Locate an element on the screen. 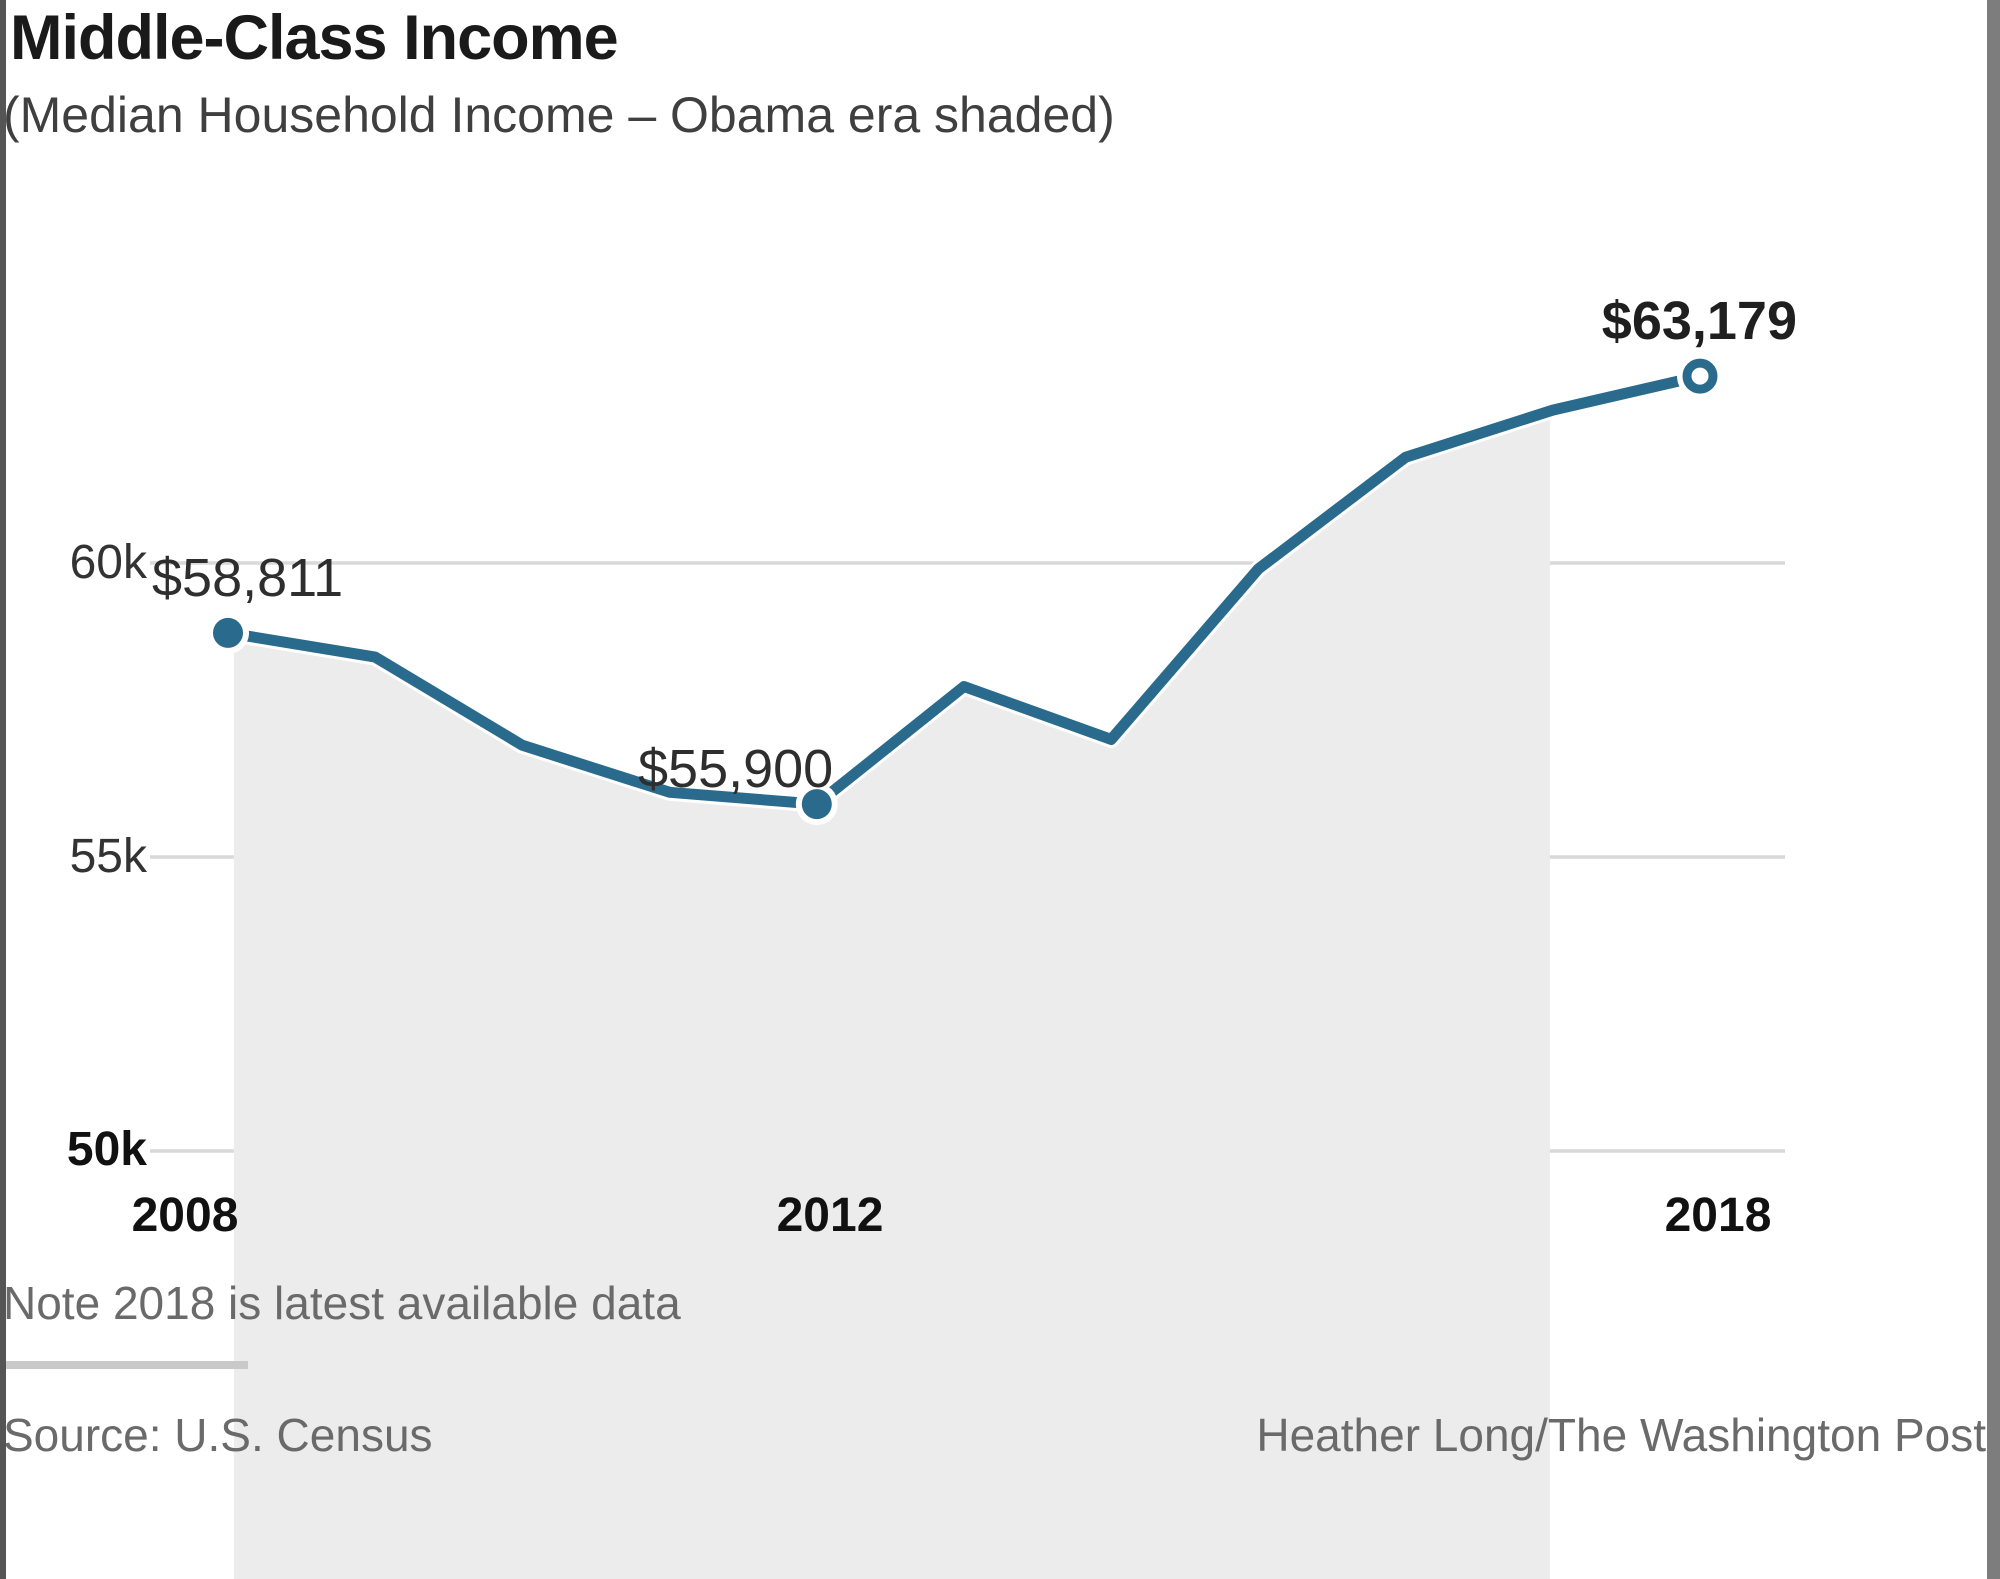 This screenshot has height=1579, width=2000. data-label-2008: $58,811 is located at coordinates (248, 578).